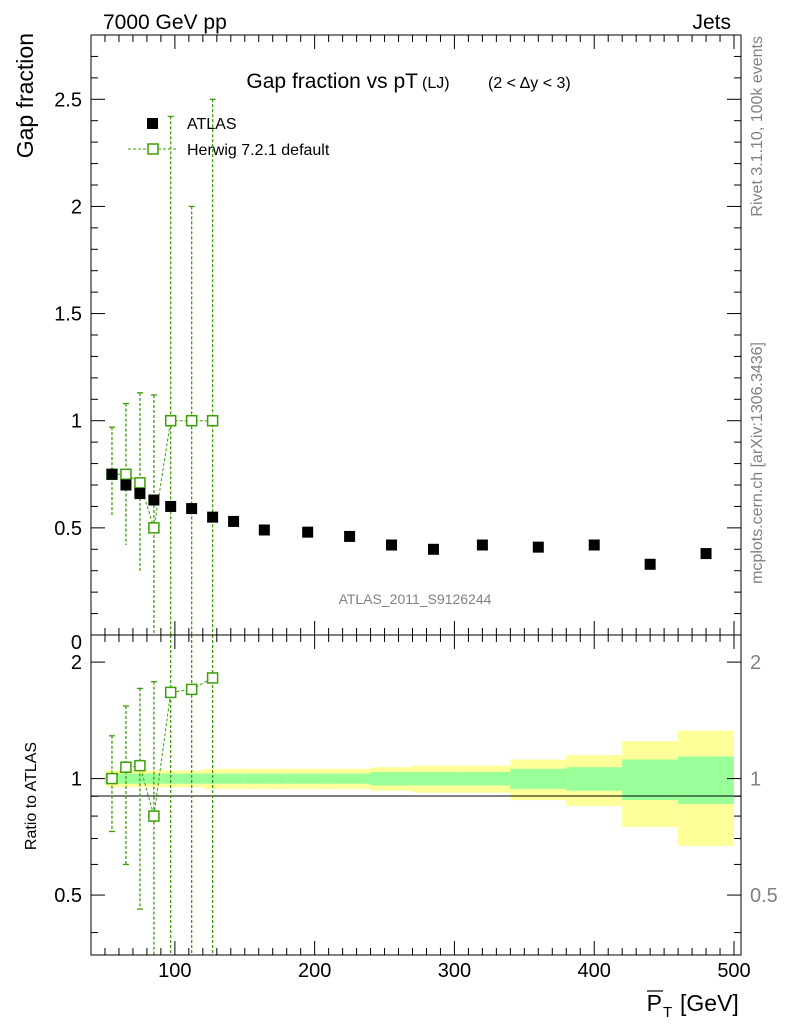  I want to click on ratio-y-tick-label-right: 2, so click(755, 663).